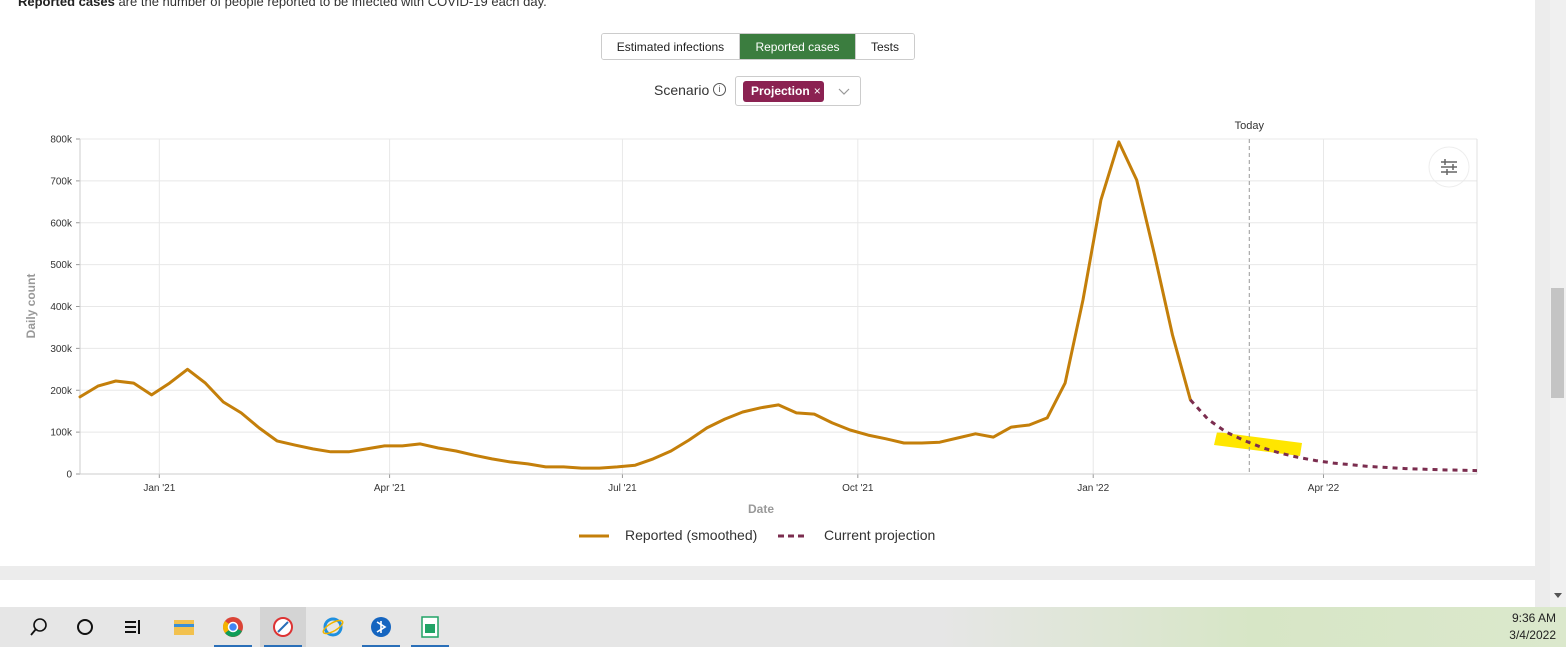 The image size is (1566, 647). Describe the element at coordinates (61, 307) in the screenshot. I see `y-tick-label: 400k` at that location.